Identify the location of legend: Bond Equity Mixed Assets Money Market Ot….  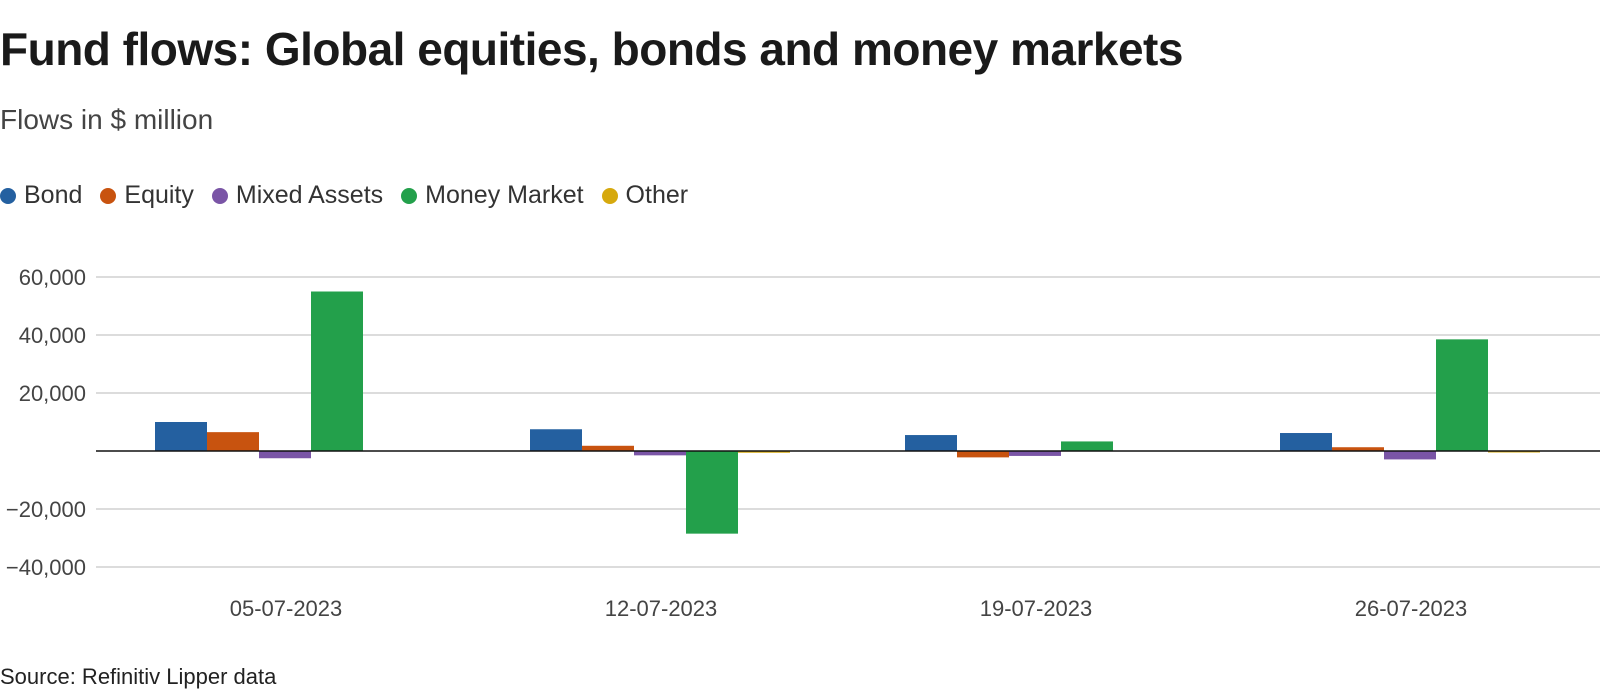
(353, 195).